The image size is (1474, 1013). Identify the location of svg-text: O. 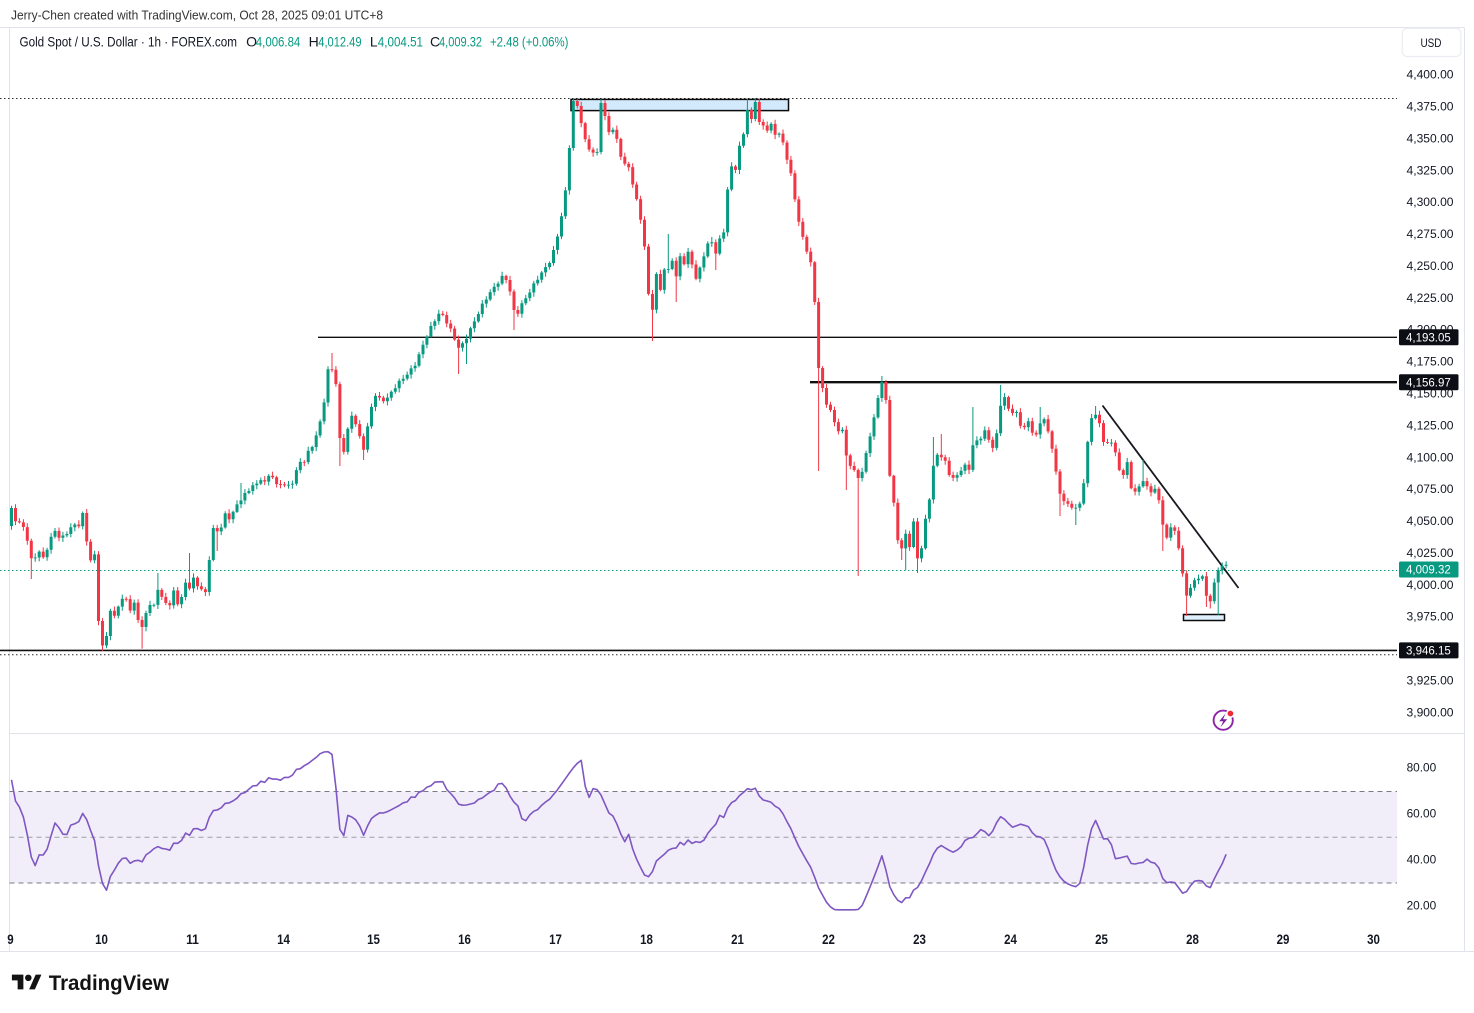
(251, 42).